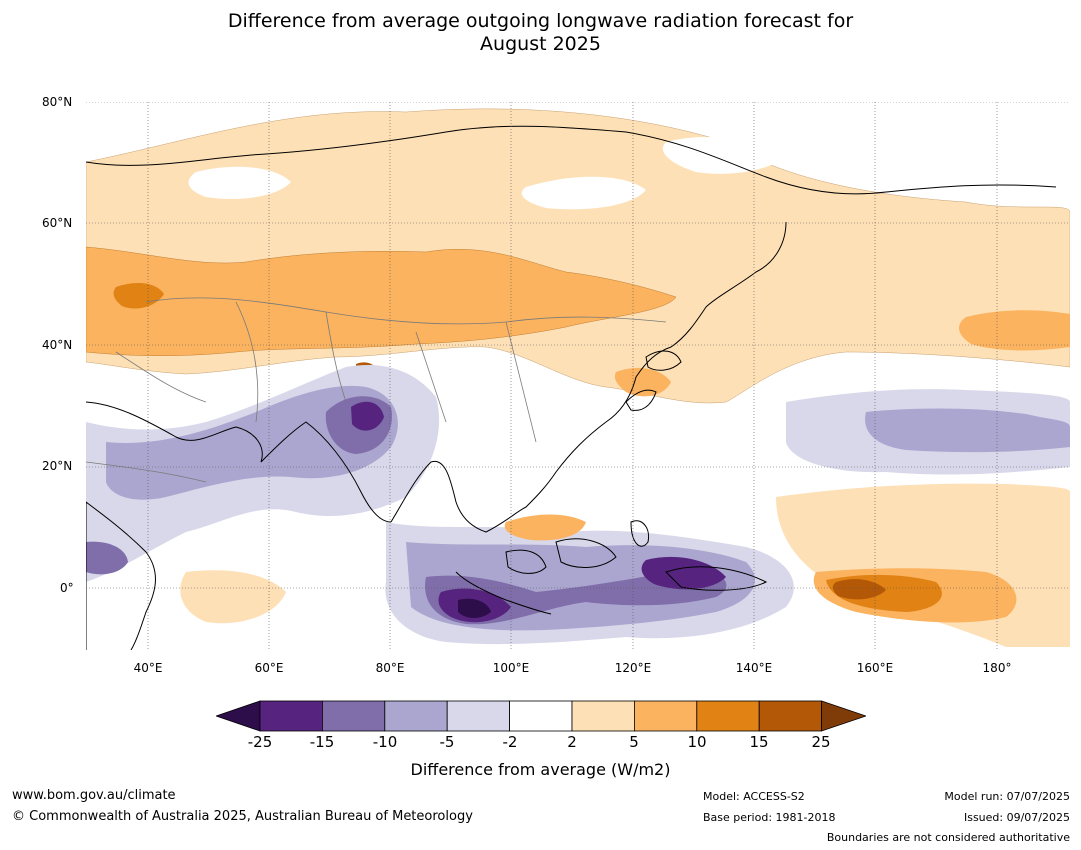  Describe the element at coordinates (540, 44) in the screenshot. I see `title-line-2: August 2025` at that location.